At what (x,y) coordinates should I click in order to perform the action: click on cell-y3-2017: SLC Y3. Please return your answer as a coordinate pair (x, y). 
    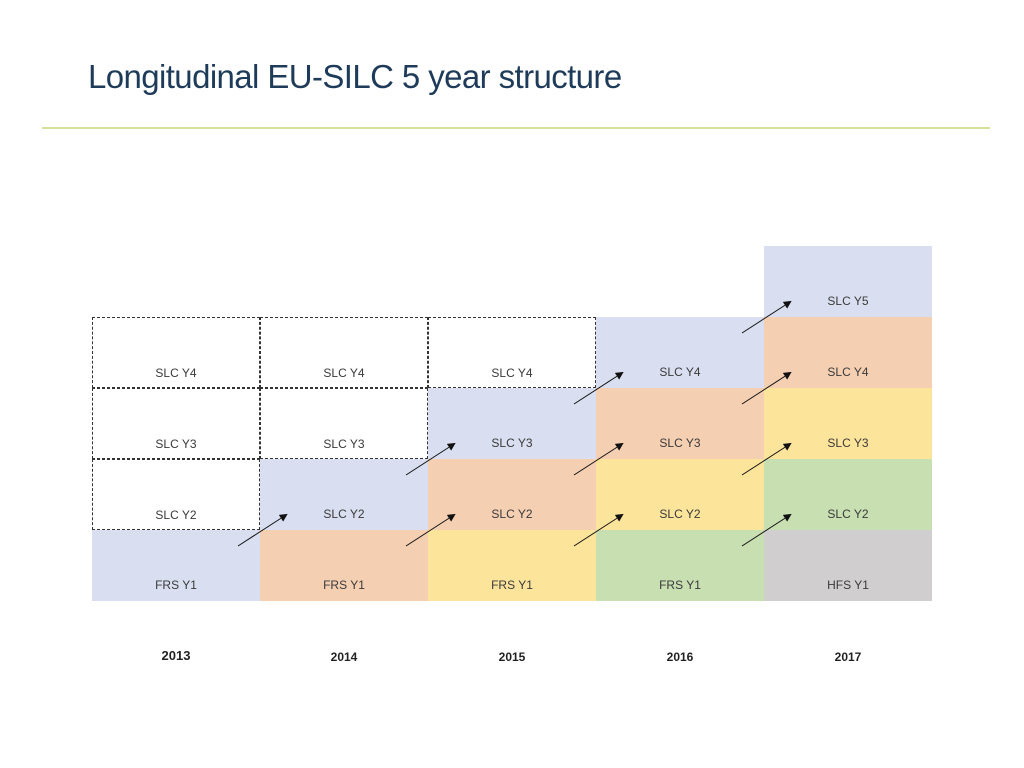
    Looking at the image, I should click on (848, 423).